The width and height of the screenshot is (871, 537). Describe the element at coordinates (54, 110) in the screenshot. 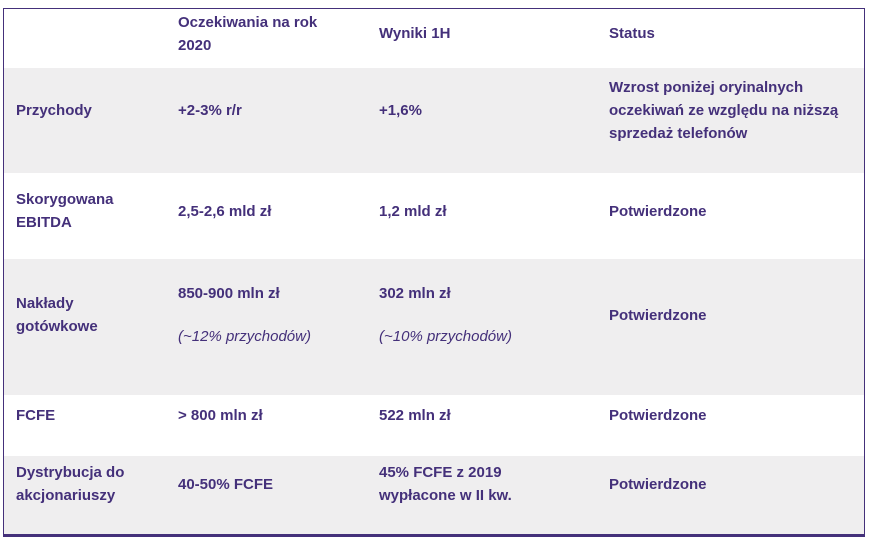

I see `row-label: Przychody` at that location.